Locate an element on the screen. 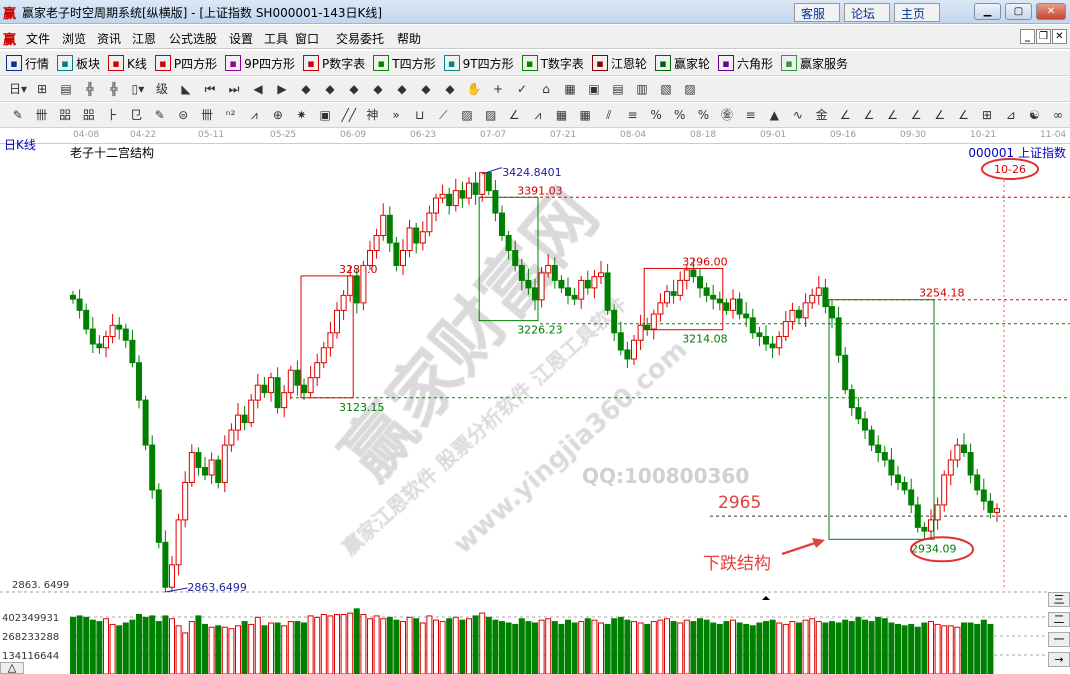 The image size is (1070, 674). tool-icon: ⊿ is located at coordinates (1010, 115).